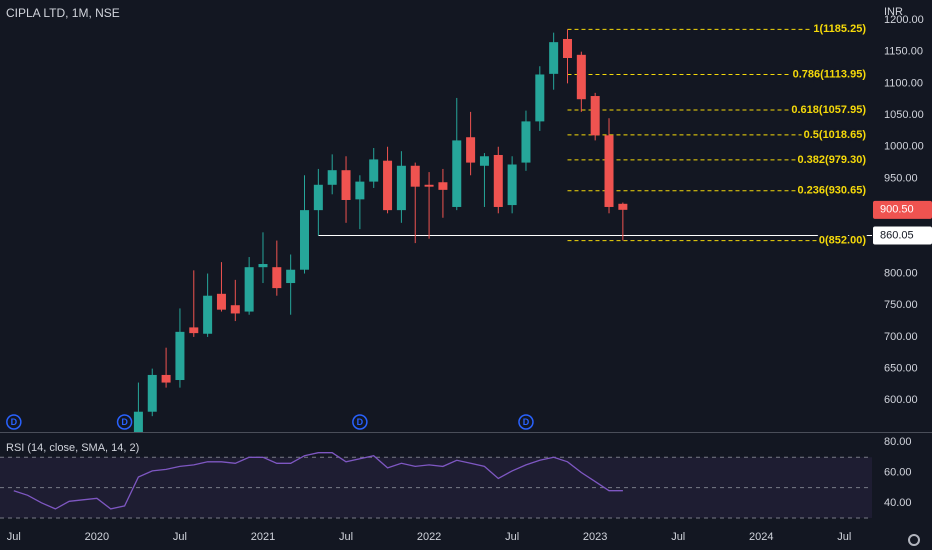  What do you see at coordinates (893, 12) in the screenshot?
I see `currency-label: INR` at bounding box center [893, 12].